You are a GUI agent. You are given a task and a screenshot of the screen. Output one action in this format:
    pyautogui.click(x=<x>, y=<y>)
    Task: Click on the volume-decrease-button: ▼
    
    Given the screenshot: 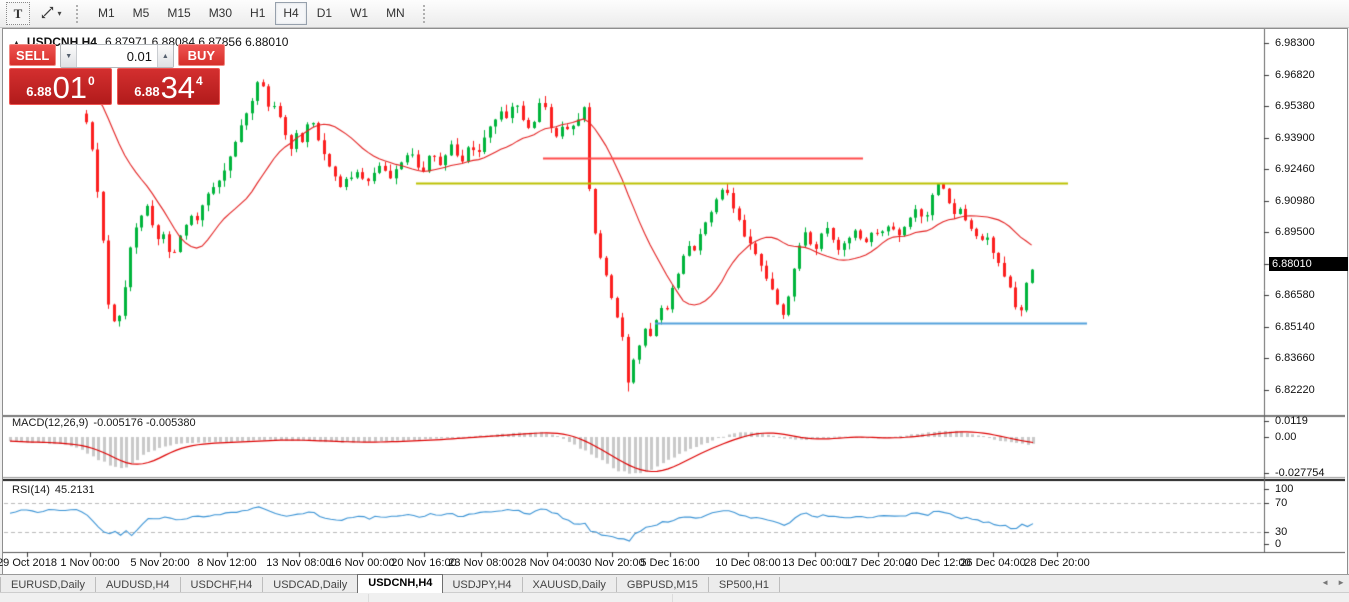 What is the action you would take?
    pyautogui.click(x=69, y=56)
    